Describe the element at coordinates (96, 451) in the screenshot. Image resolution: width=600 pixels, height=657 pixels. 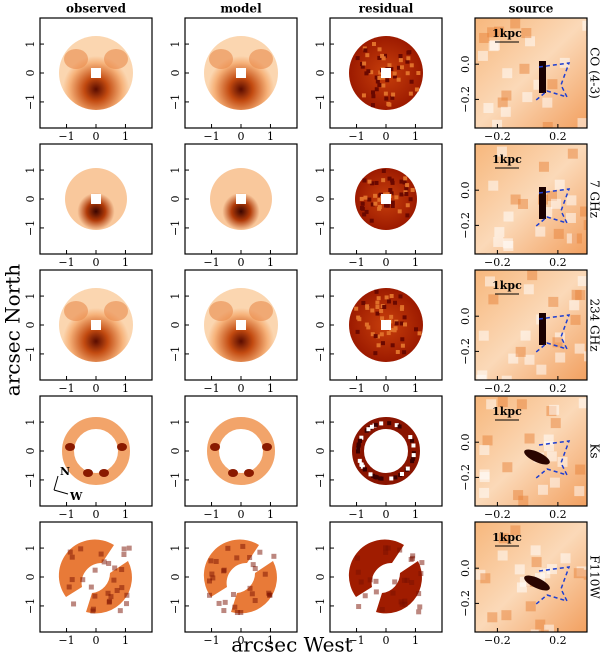
I see `ring` at that location.